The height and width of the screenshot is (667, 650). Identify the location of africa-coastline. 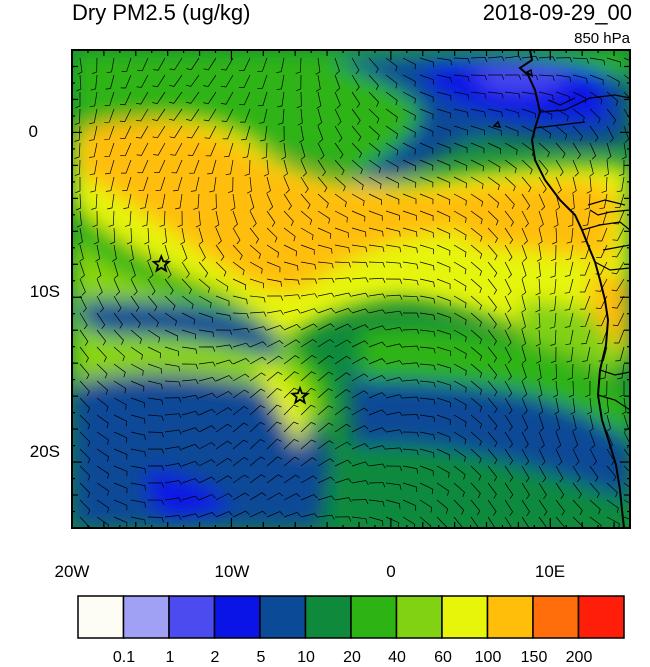
(571, 289).